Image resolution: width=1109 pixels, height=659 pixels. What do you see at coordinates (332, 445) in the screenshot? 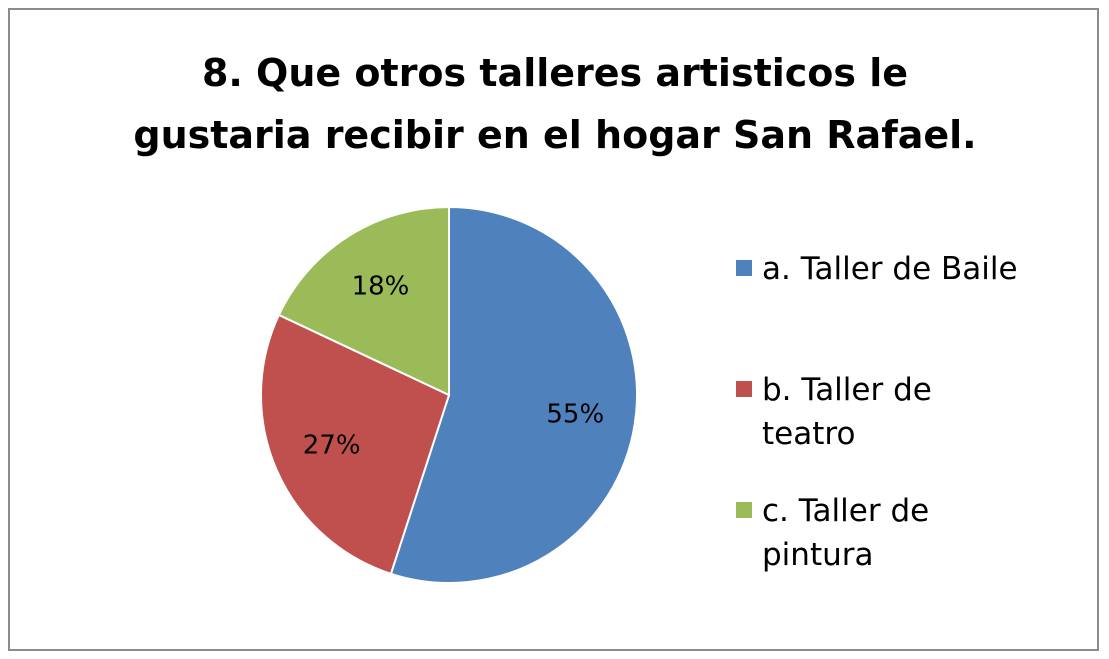
I see `data-label: 27%` at bounding box center [332, 445].